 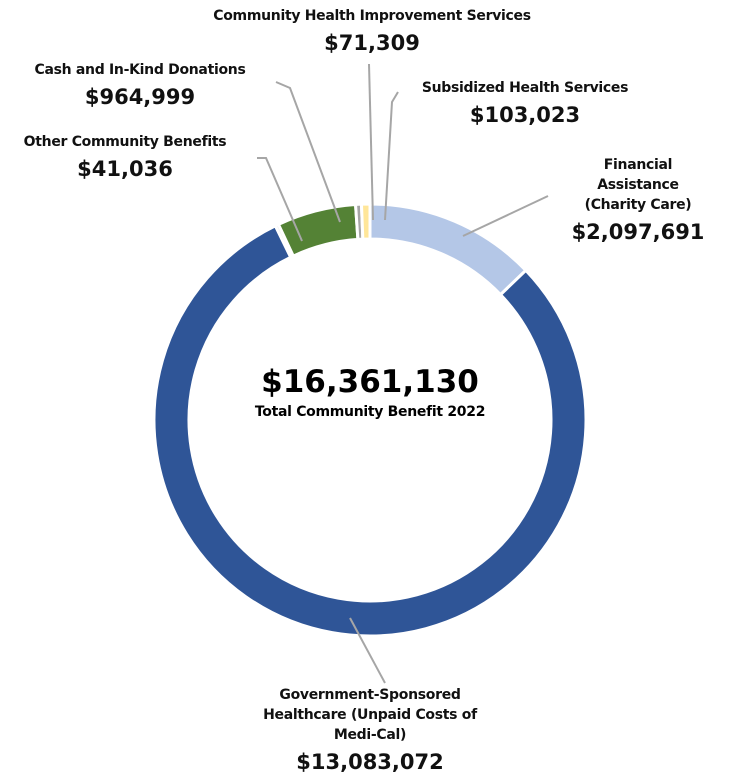 What do you see at coordinates (370, 762) in the screenshot?
I see `value-label: $13,083,072` at bounding box center [370, 762].